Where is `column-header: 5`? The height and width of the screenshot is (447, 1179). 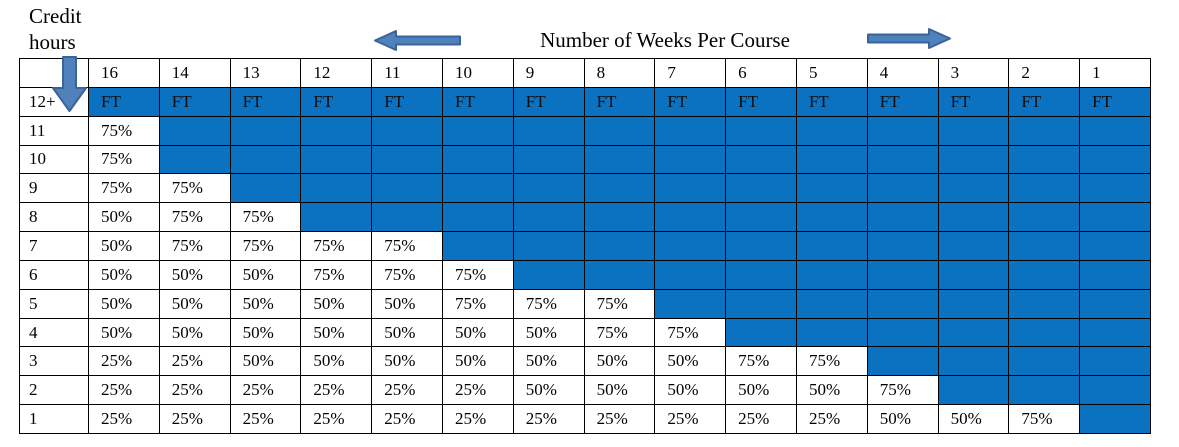
column-header: 5 is located at coordinates (831, 73).